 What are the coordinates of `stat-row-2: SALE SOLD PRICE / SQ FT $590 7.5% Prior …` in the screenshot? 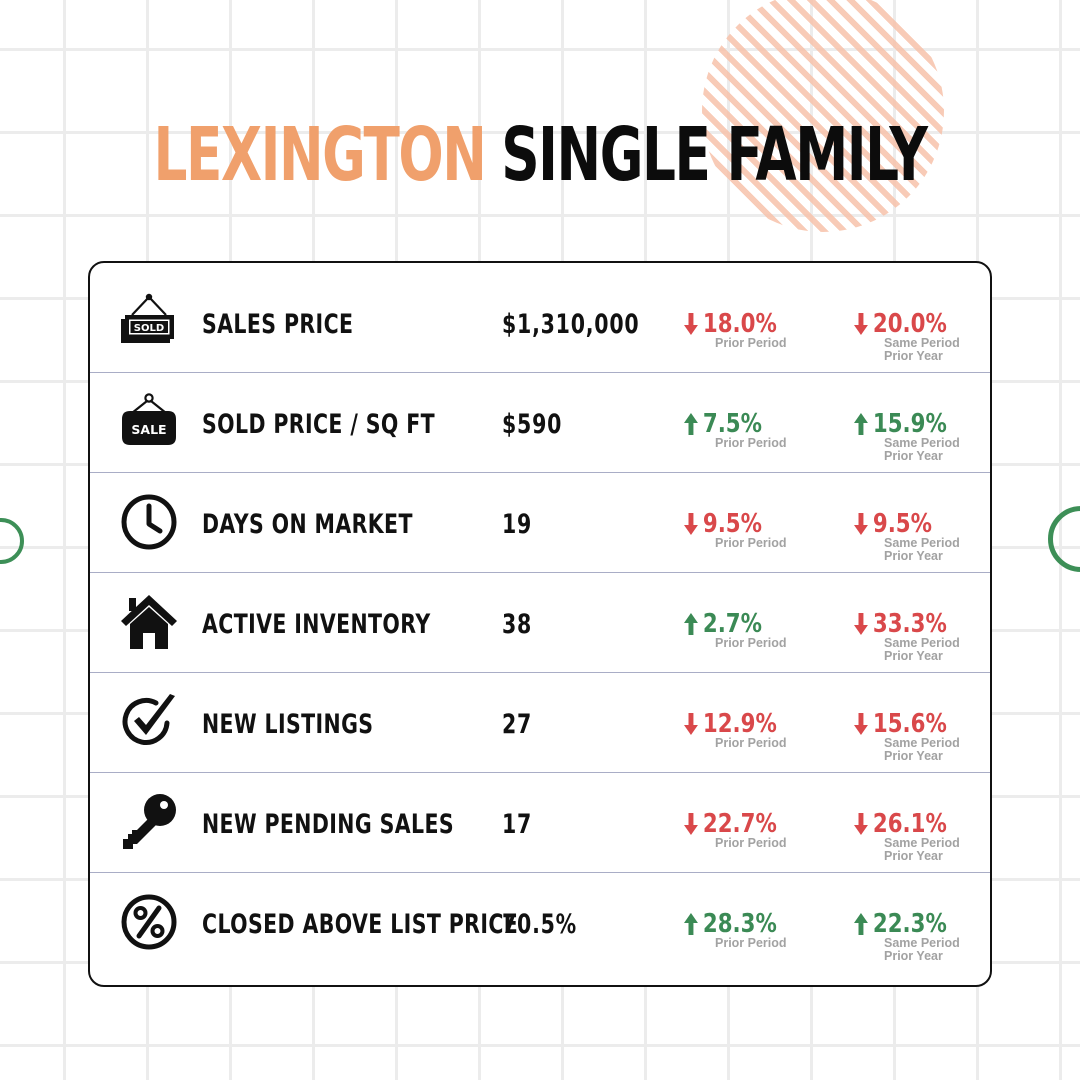 It's located at (540, 423).